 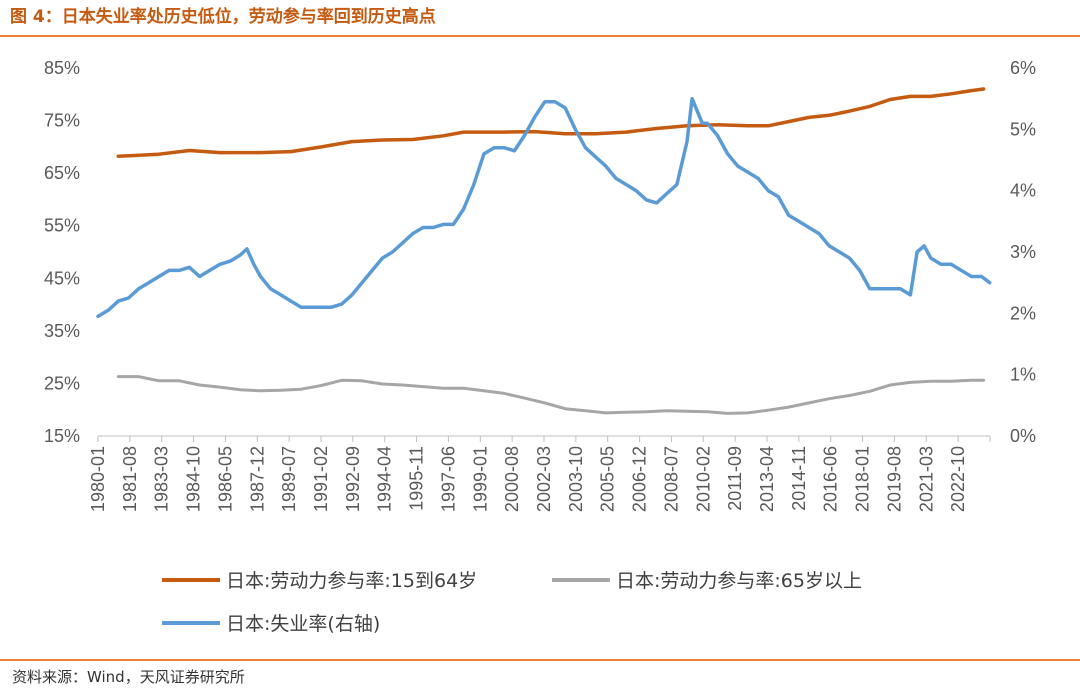 I want to click on legend-label: 日本:失业率(右轴), so click(x=303, y=624).